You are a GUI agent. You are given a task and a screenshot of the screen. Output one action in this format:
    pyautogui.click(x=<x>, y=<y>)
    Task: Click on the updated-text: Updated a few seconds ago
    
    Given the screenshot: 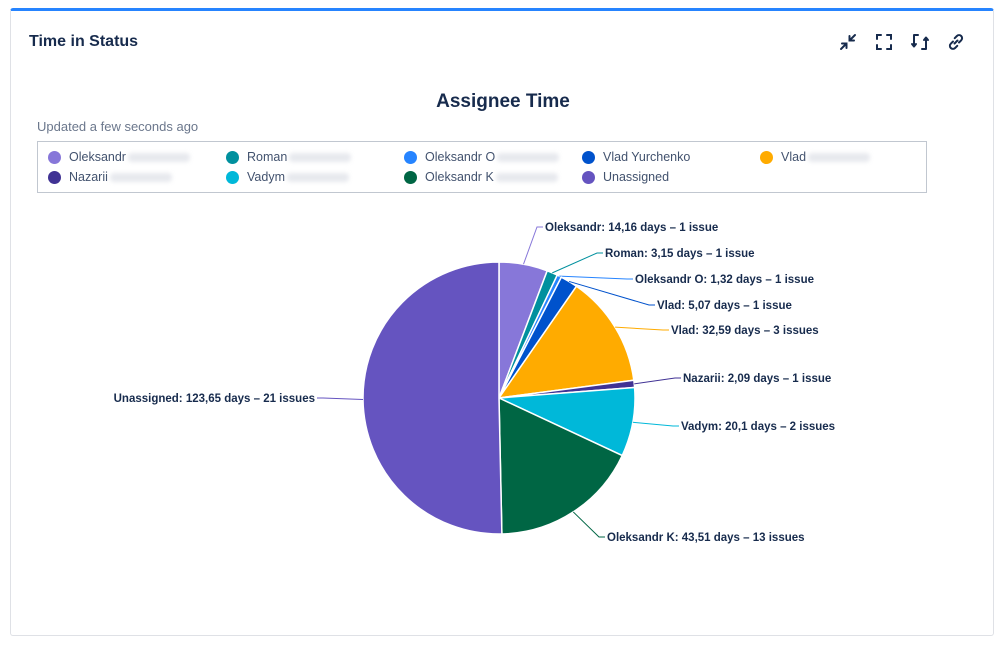 What is the action you would take?
    pyautogui.click(x=118, y=126)
    